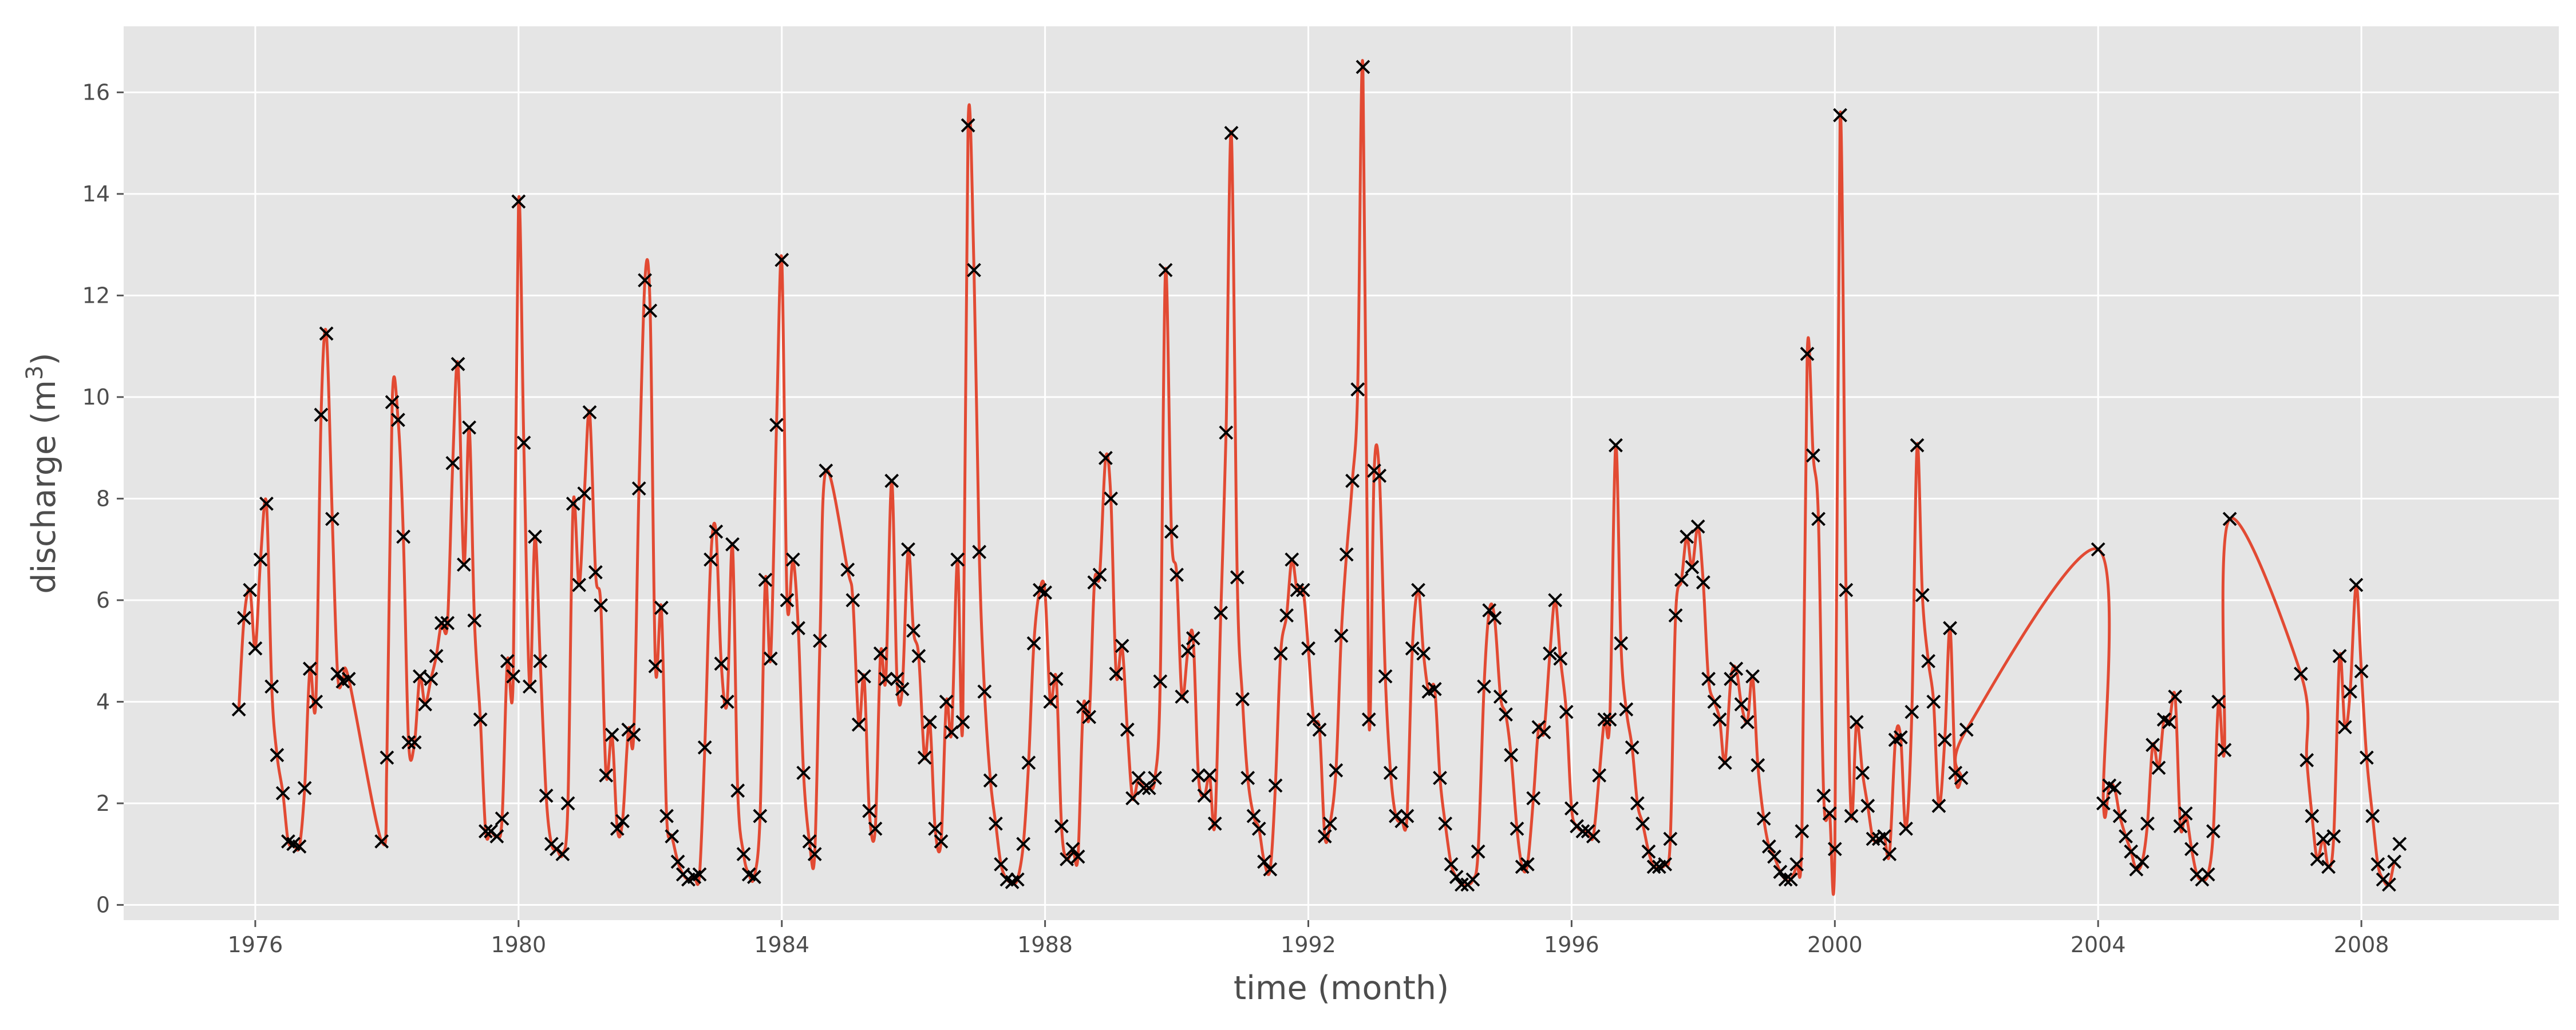 Image resolution: width=2576 pixels, height=1030 pixels. I want to click on y-tick-label: 4, so click(103, 701).